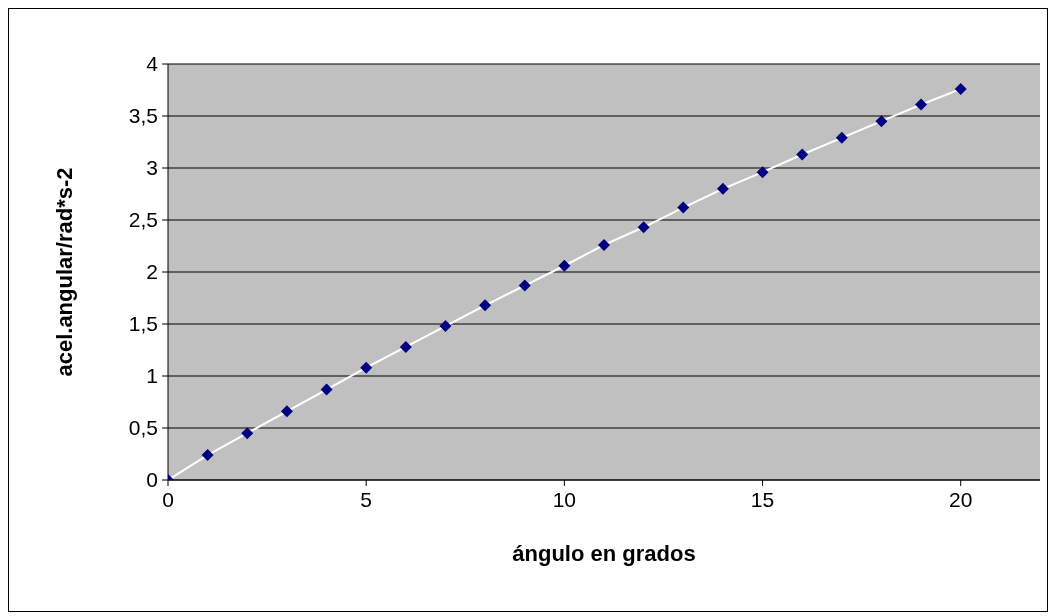 This screenshot has width=1052, height=616. What do you see at coordinates (64, 272) in the screenshot?
I see `y-axis-title: acel.angular/rad*s-2` at bounding box center [64, 272].